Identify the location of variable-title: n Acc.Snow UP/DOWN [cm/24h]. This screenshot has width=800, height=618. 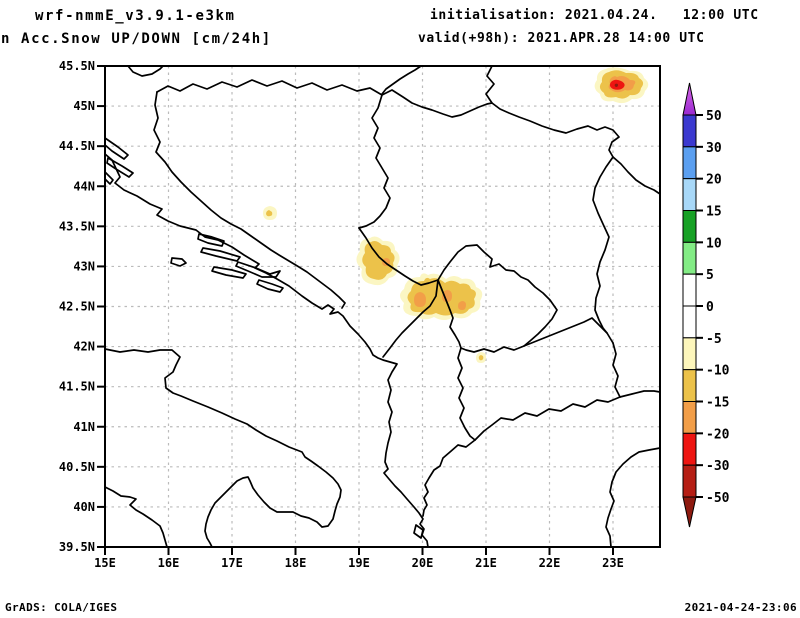
(136, 39).